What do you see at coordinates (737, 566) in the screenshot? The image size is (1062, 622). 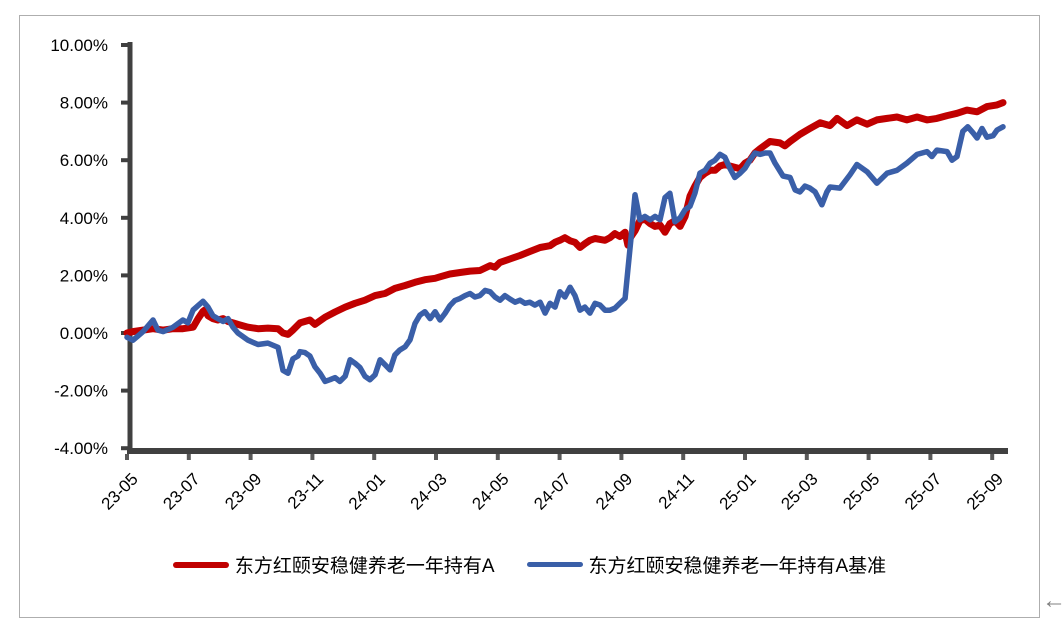 I see `benchmark-series-label: 东方红颐安稳健养老一年持有A基准` at bounding box center [737, 566].